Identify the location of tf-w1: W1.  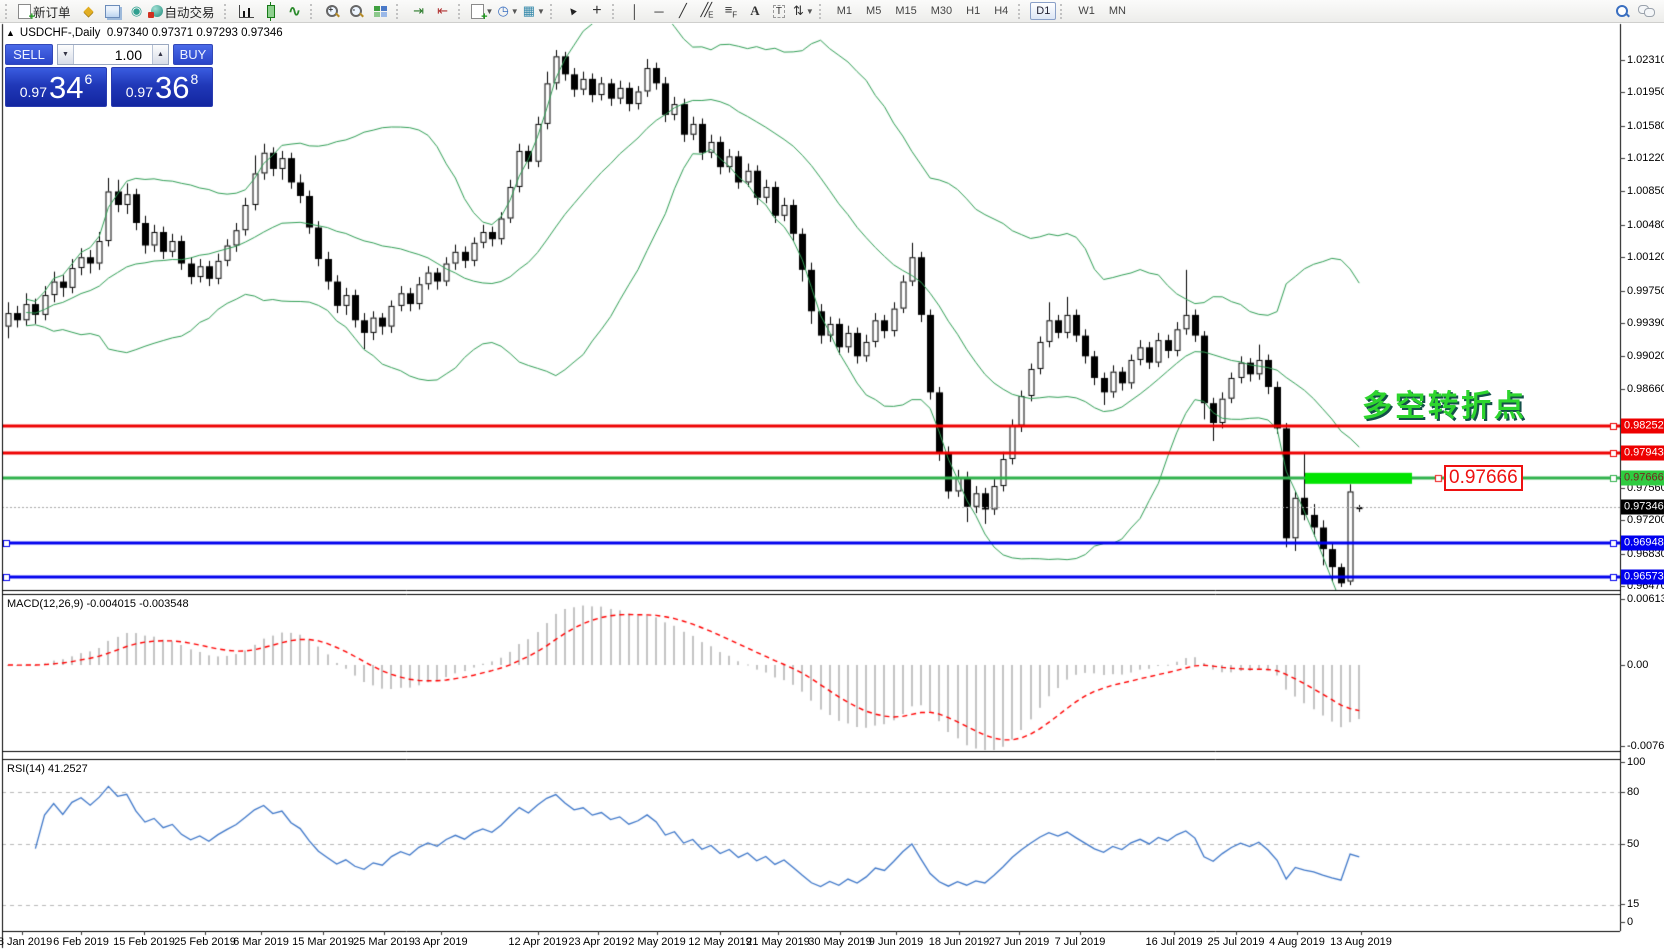
(1086, 11).